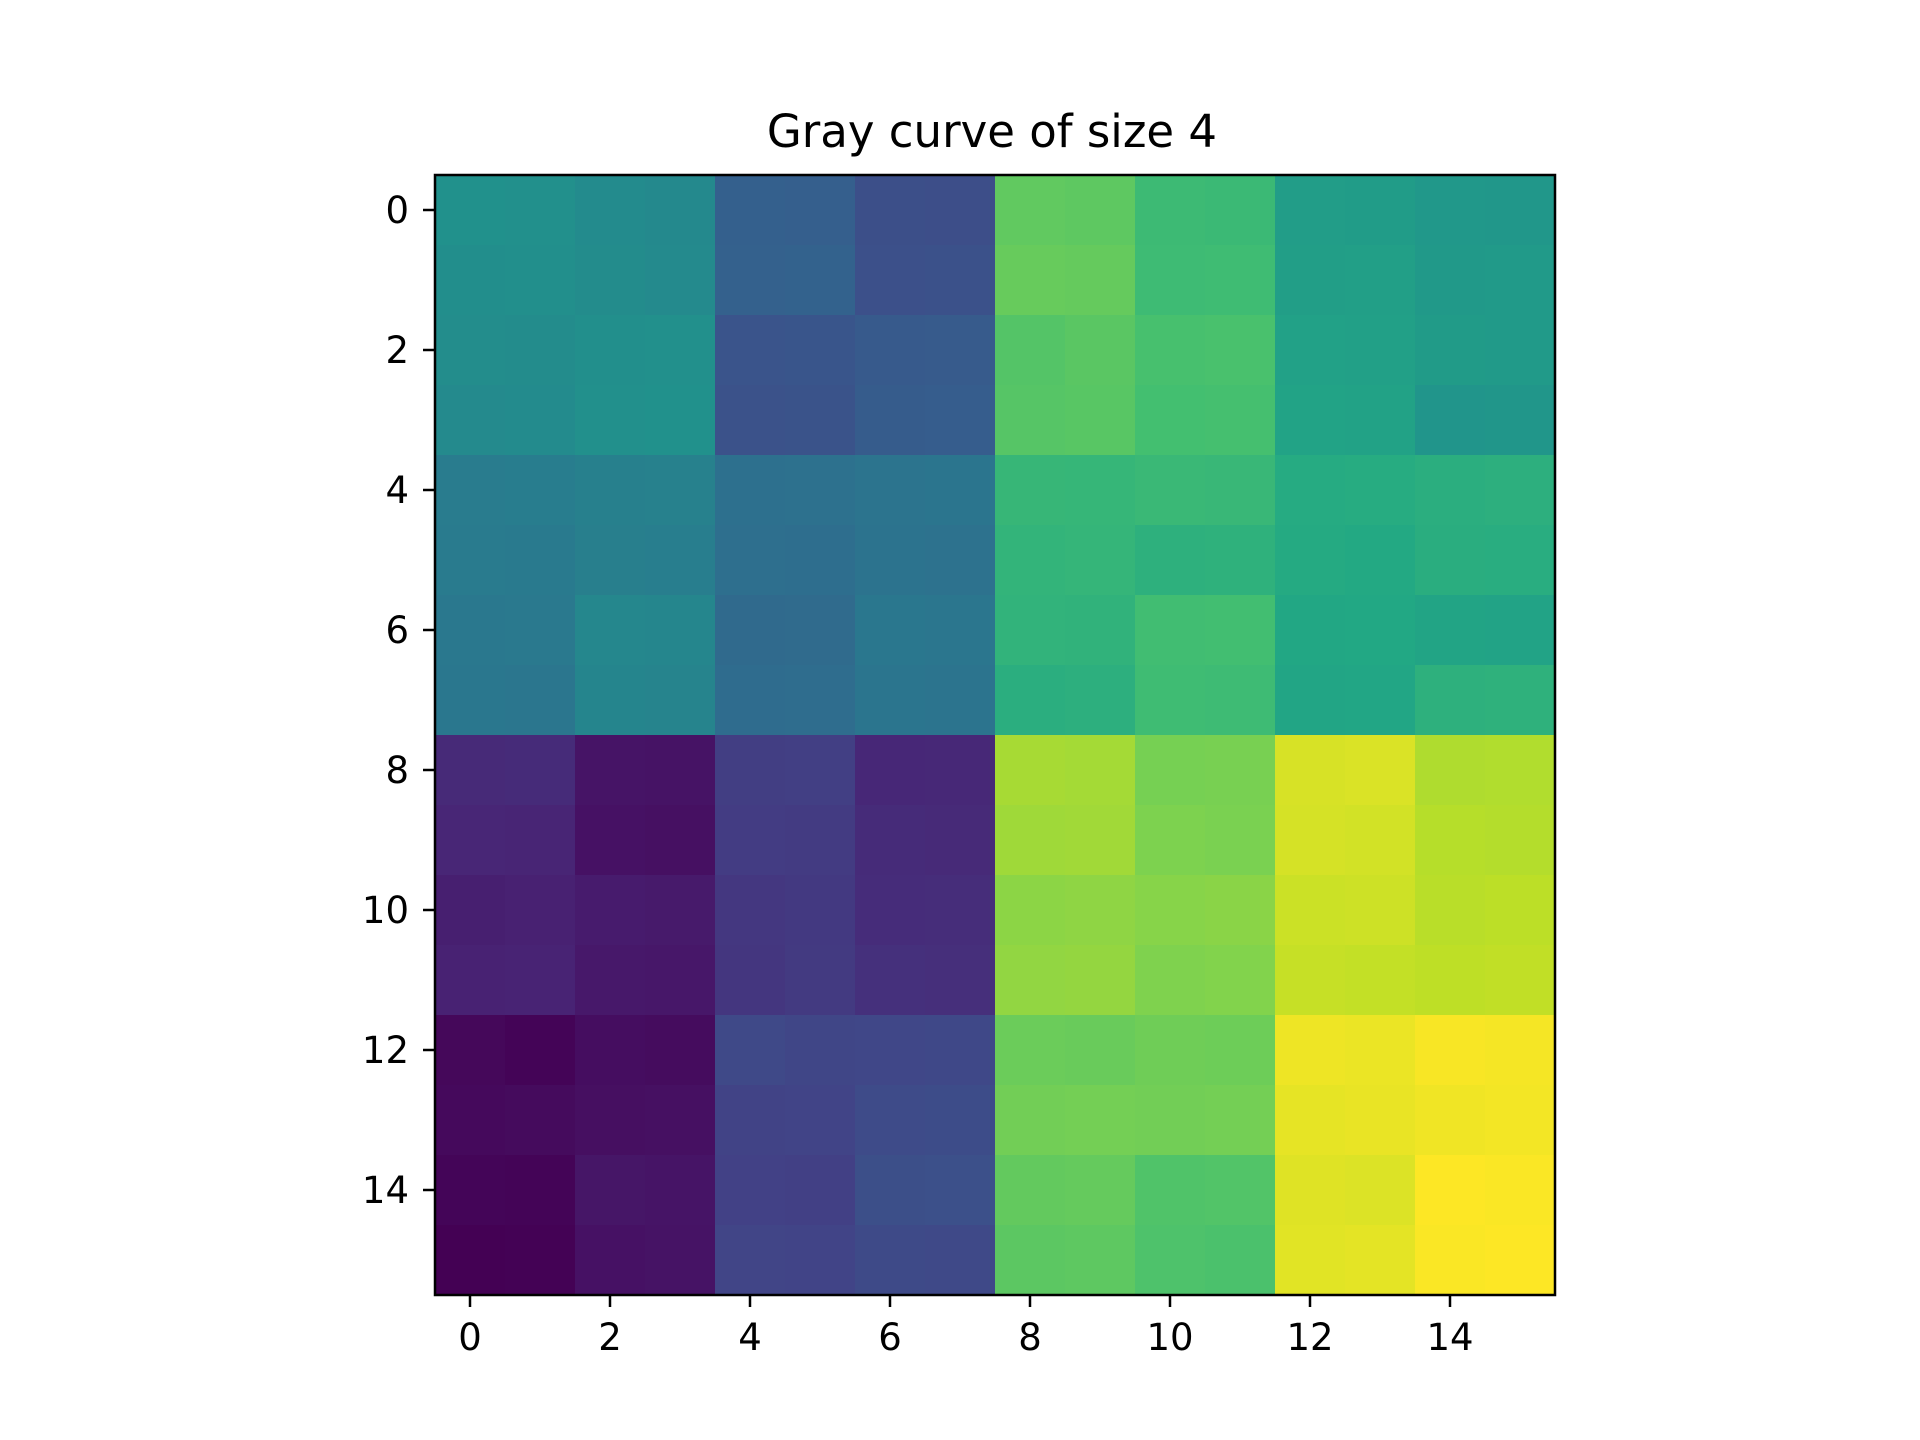 The width and height of the screenshot is (1920, 1440). What do you see at coordinates (385, 910) in the screenshot?
I see `y-tick-label: 10` at bounding box center [385, 910].